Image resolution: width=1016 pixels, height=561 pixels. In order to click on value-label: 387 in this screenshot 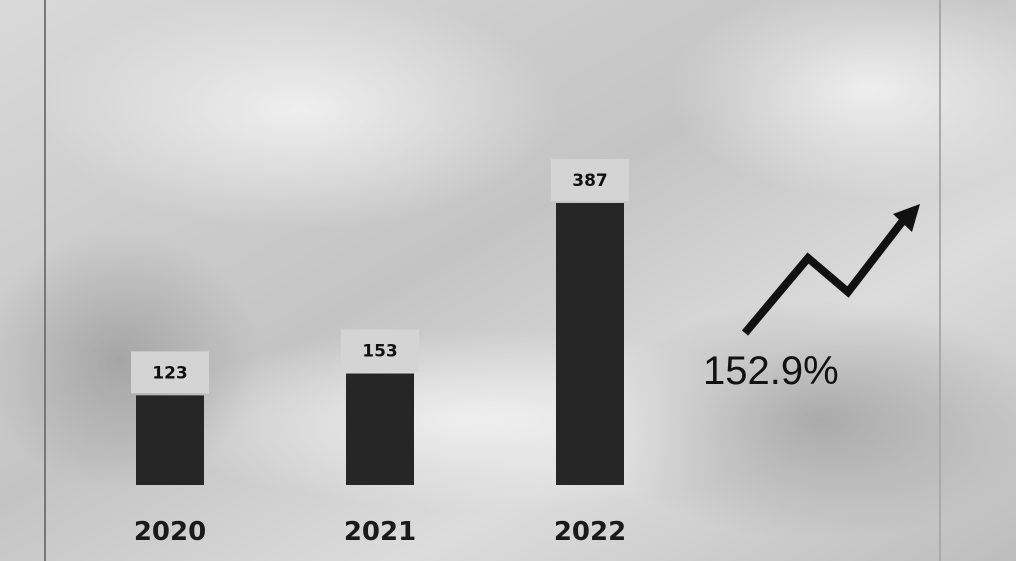, I will do `click(590, 181)`.